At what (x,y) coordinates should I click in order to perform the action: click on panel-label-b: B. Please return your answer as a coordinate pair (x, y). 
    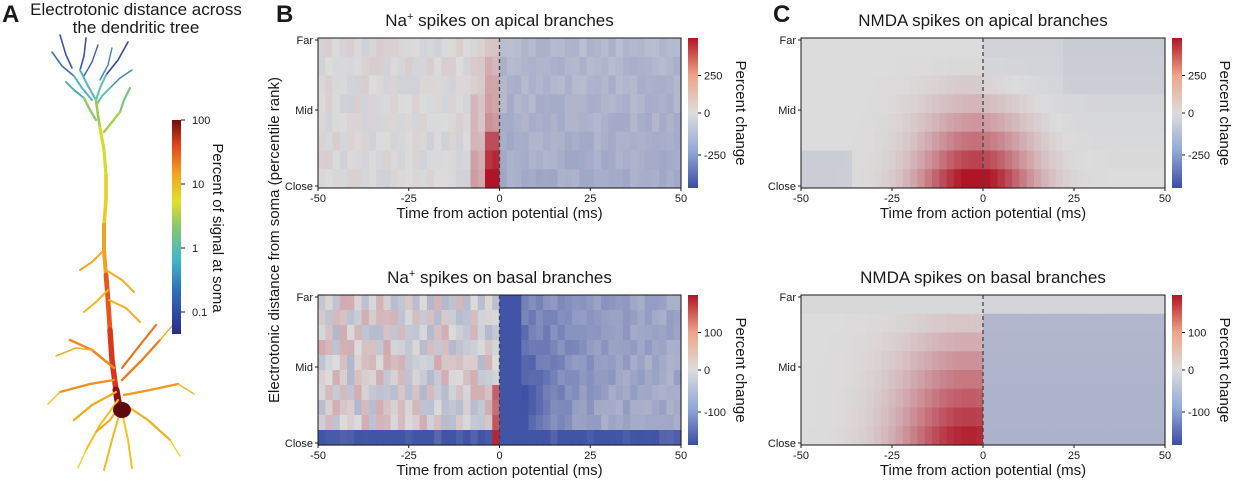
    Looking at the image, I should click on (284, 14).